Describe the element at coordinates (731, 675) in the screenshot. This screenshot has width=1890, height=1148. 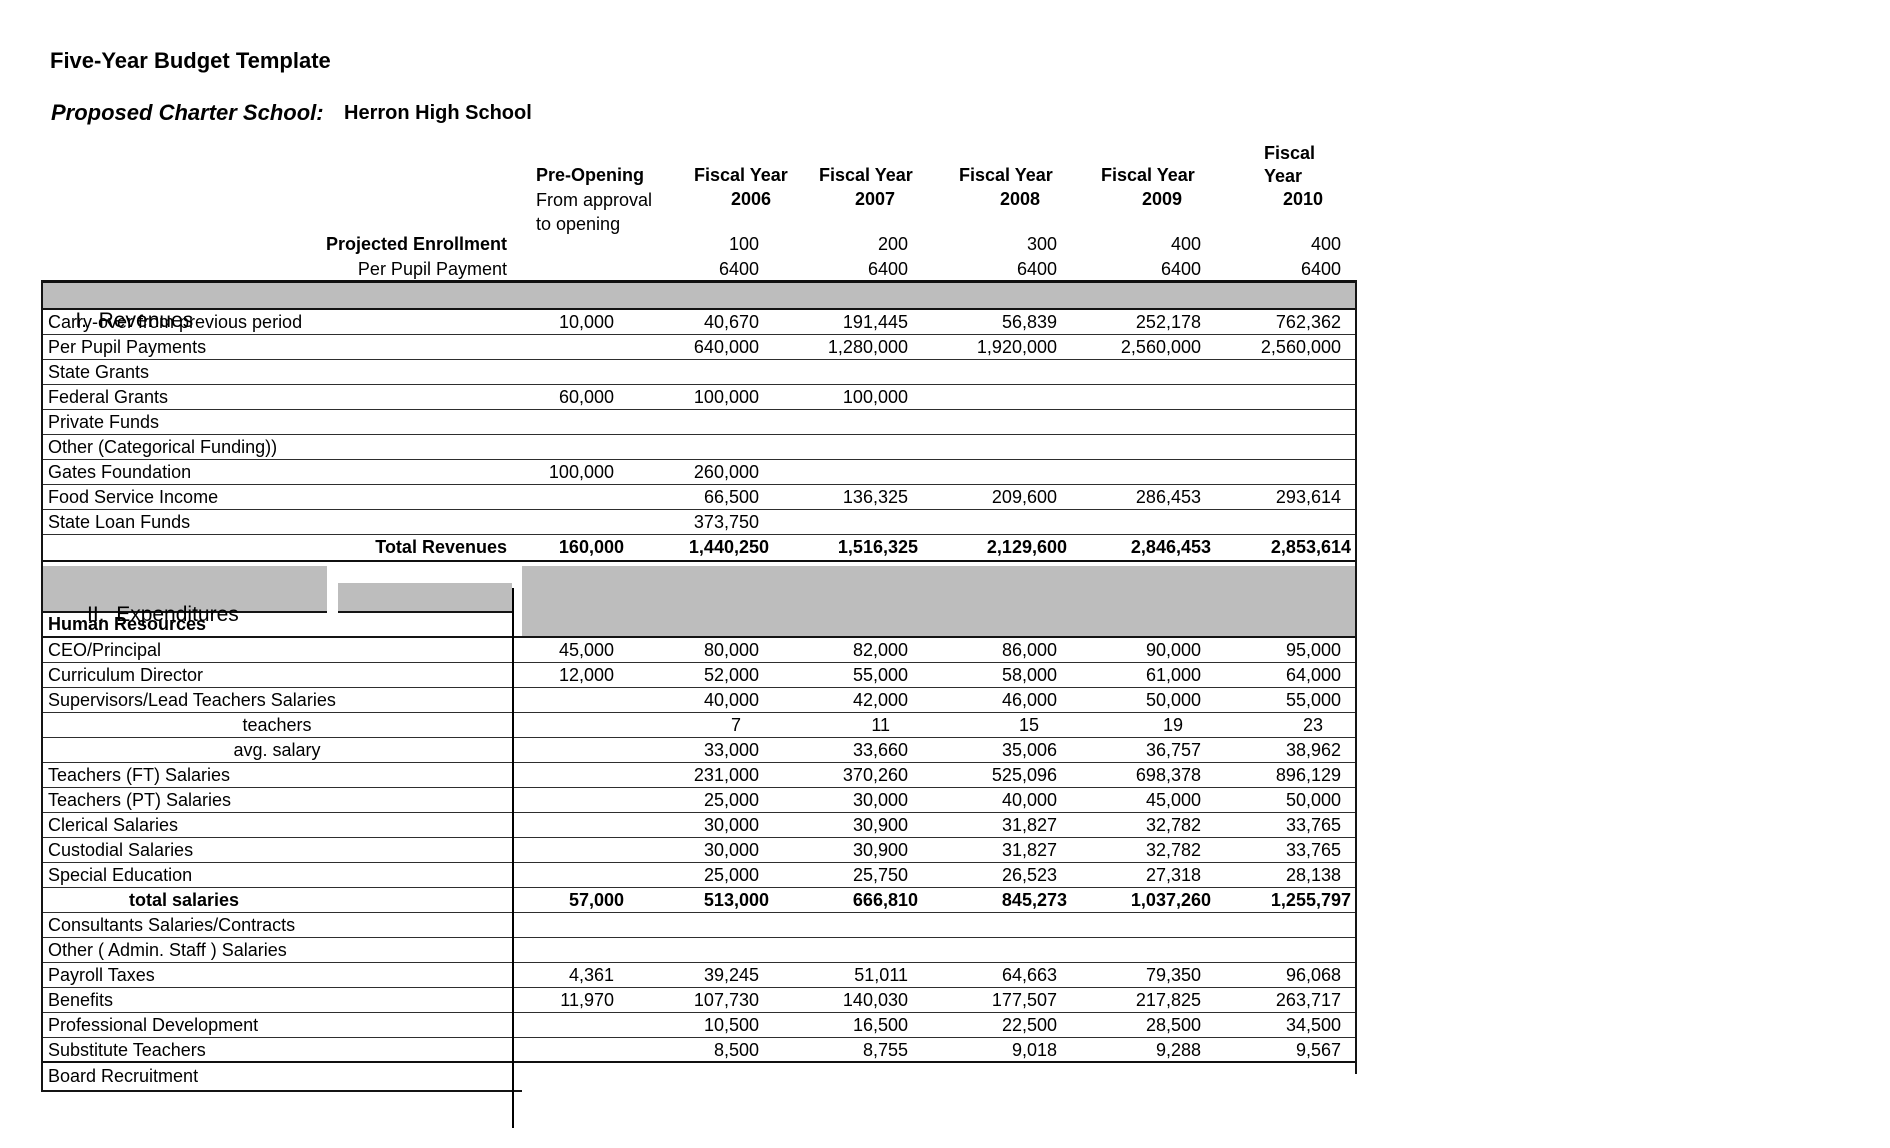
I see `cell-value: 52,000` at that location.